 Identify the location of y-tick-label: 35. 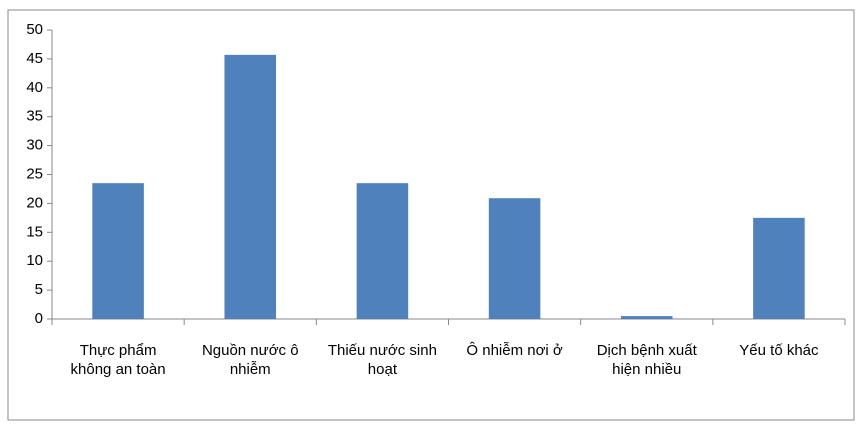
(34, 116).